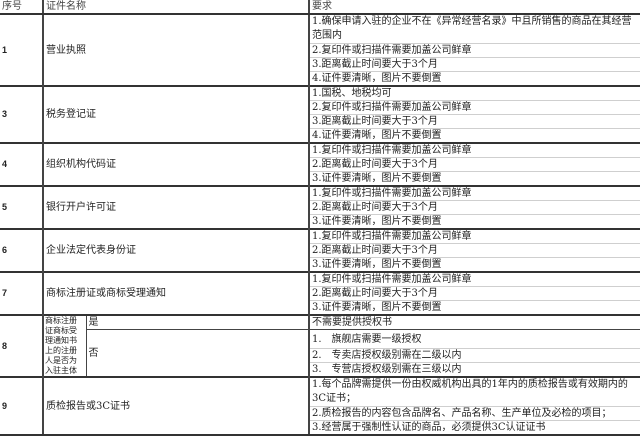 Image resolution: width=640 pixels, height=436 pixels. I want to click on table-row: 4 组织机构代码证 1.复印件或扫描件需要加盖公司鲜章, so click(320, 164).